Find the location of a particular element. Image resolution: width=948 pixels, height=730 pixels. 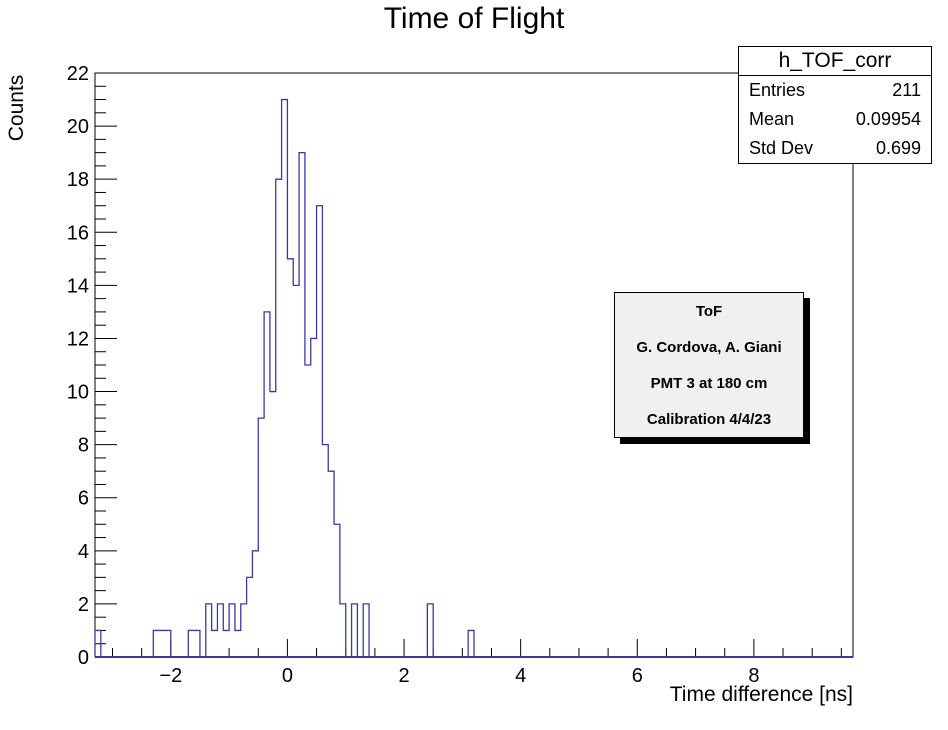

y-tick-label: 2 is located at coordinates (83, 605).